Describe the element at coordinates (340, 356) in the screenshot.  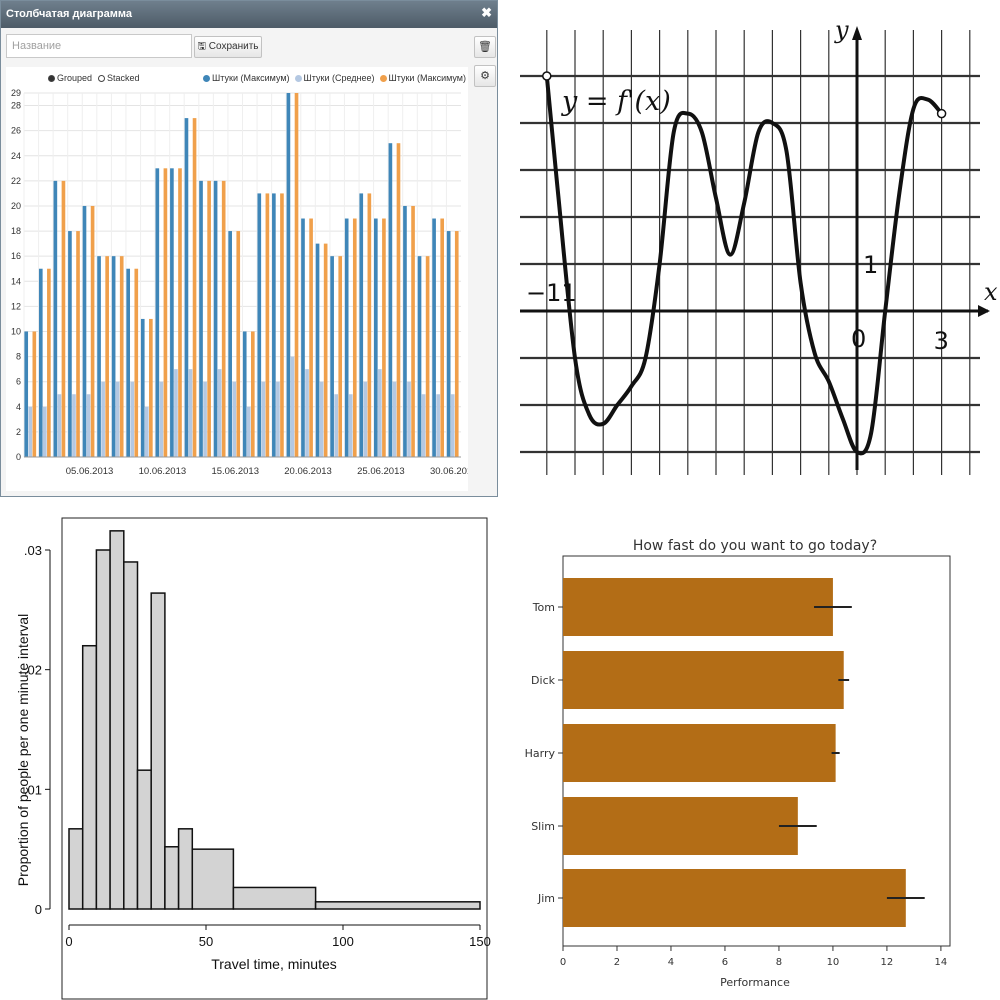
I see `bar-22.06.2013-series-2` at that location.